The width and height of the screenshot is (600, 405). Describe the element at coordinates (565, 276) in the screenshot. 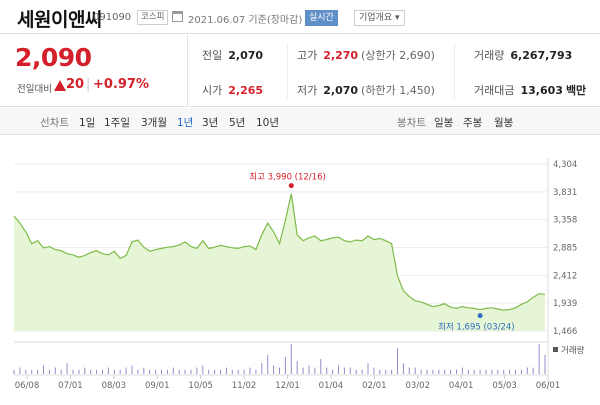

I see `y-tick-label: 2,412` at that location.